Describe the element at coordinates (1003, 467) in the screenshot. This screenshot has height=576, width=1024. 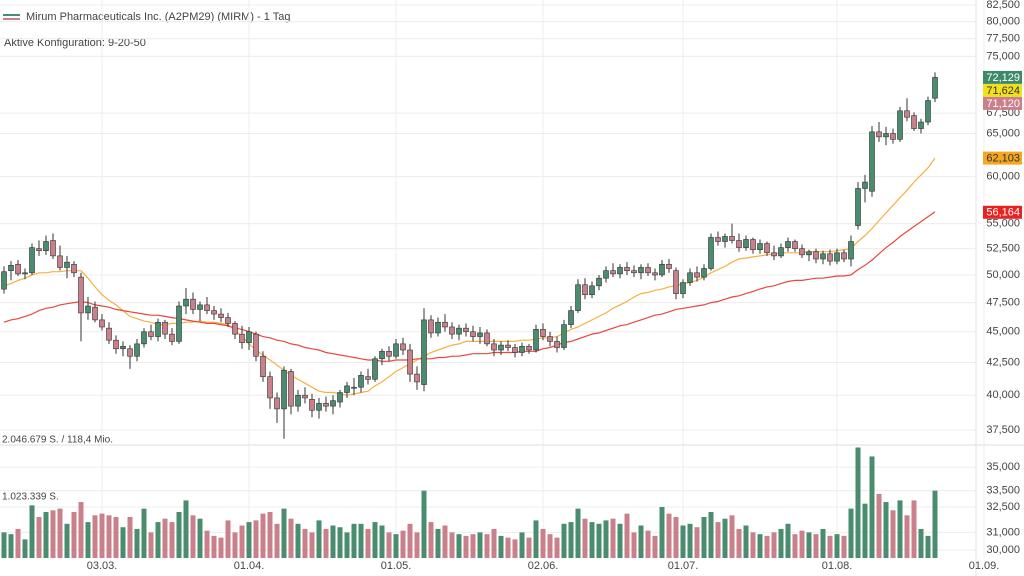
I see `y-tick-label: 35,000` at that location.